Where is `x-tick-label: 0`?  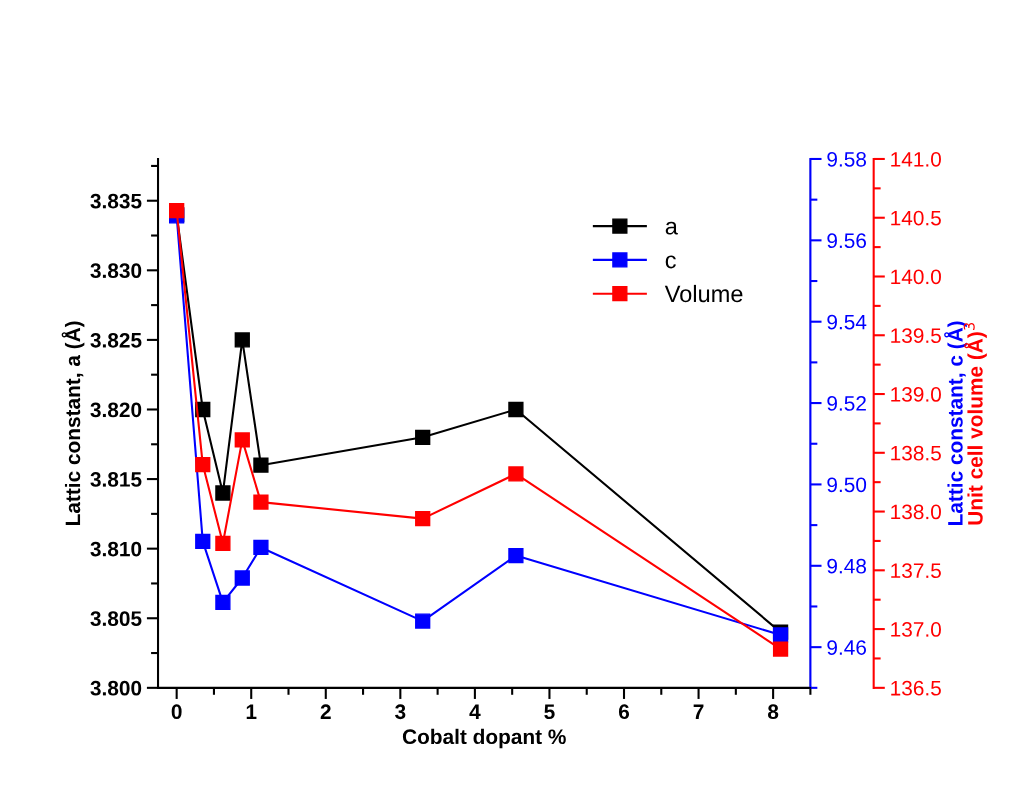 x-tick-label: 0 is located at coordinates (176, 712).